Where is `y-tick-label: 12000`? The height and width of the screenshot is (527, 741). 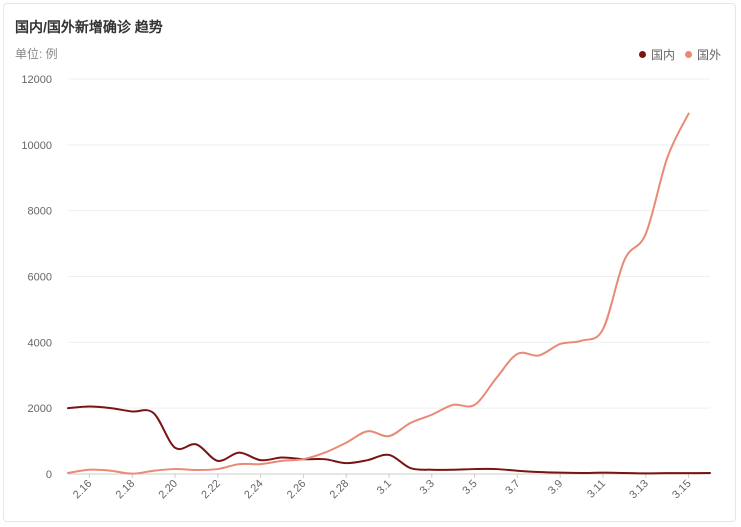 y-tick-label: 12000 is located at coordinates (36, 80).